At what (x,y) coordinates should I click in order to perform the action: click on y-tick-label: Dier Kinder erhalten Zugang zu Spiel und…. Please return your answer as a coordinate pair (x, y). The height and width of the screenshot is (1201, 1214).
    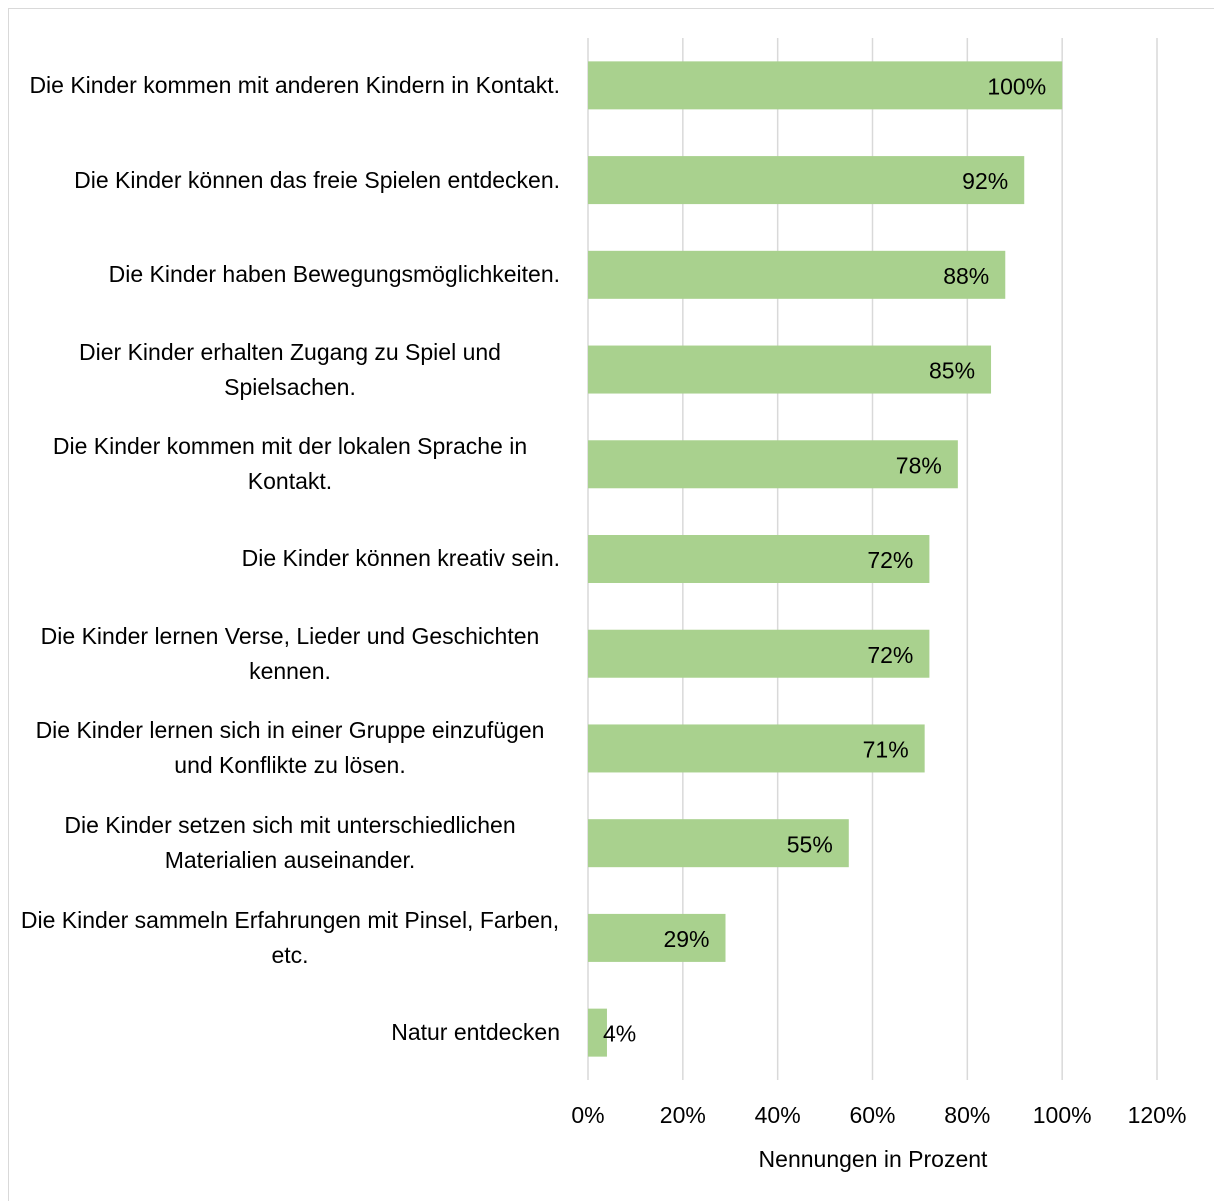
    Looking at the image, I should click on (290, 369).